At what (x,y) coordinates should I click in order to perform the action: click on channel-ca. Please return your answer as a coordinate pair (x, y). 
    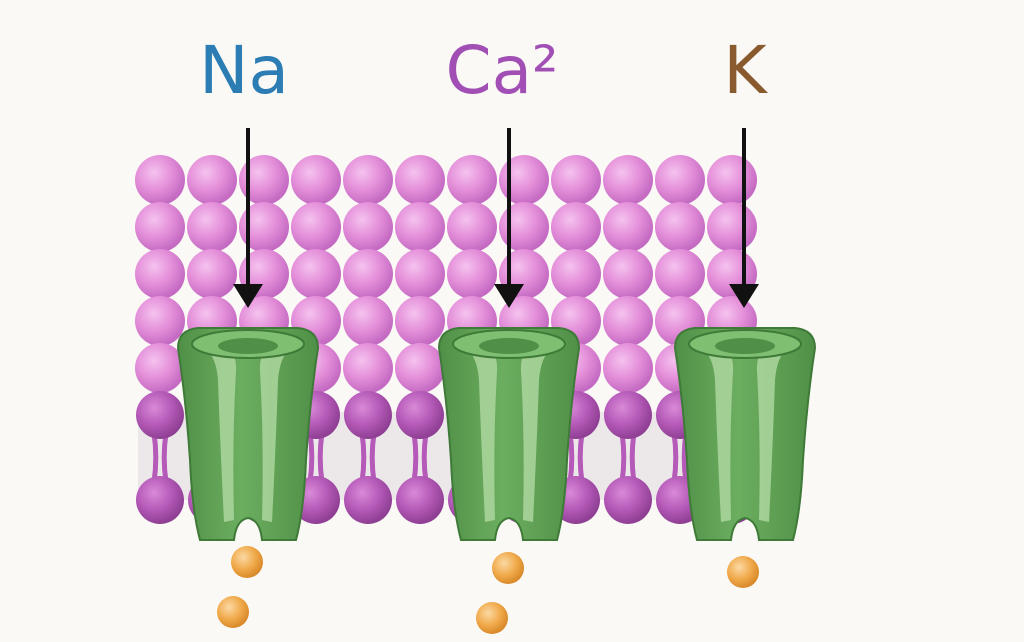
    Looking at the image, I should click on (509, 434).